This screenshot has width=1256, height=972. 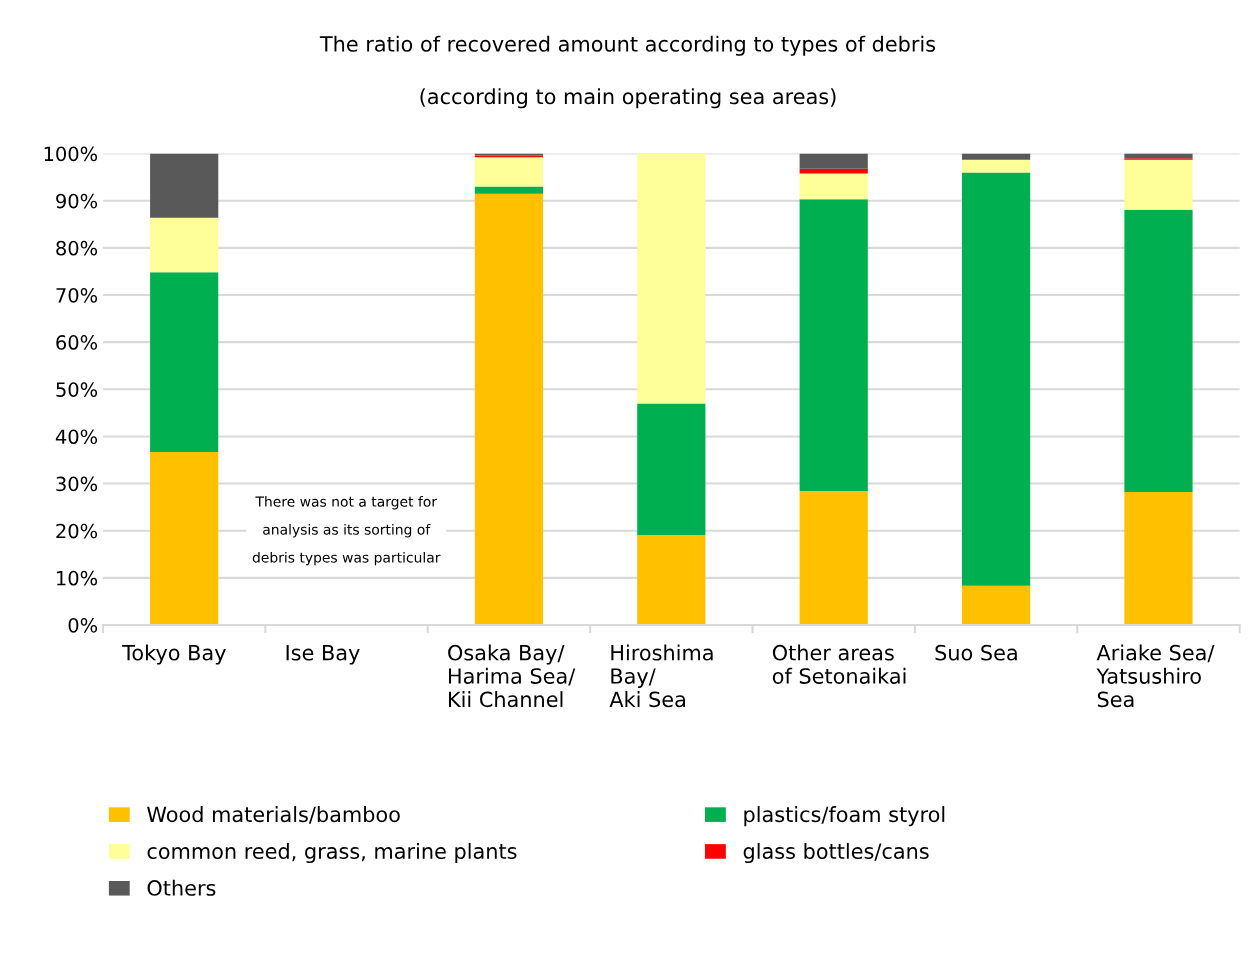 I want to click on chart-subtitle: (according to main operating sea areas), so click(x=628, y=98).